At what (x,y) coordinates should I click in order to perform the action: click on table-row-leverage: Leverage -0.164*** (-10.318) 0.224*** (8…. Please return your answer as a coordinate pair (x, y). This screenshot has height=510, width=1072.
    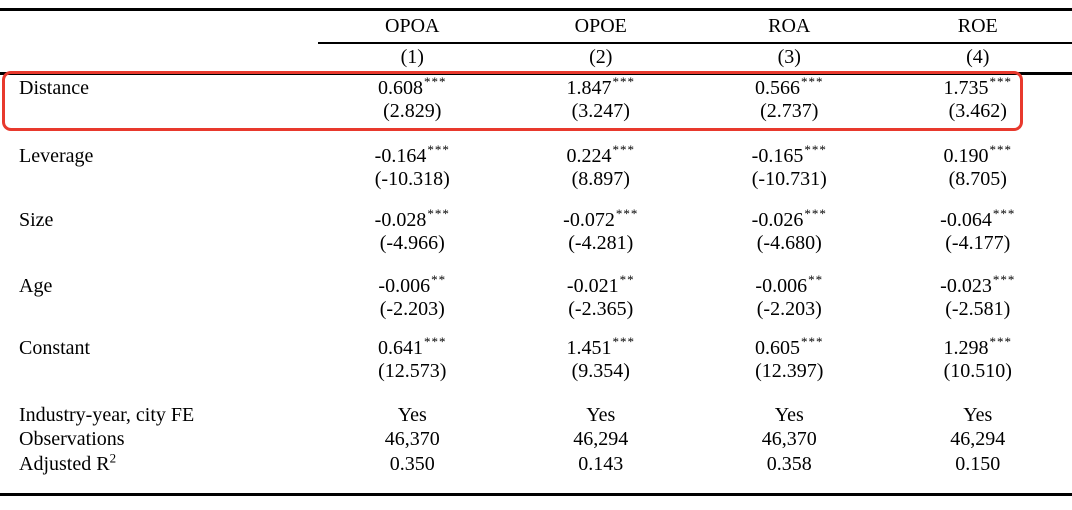
    Looking at the image, I should click on (536, 166).